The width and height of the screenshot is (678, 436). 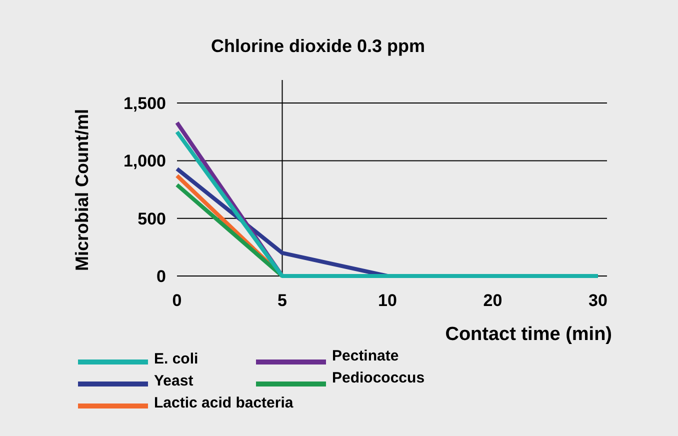 I want to click on x-tick-label: 10, so click(x=387, y=300).